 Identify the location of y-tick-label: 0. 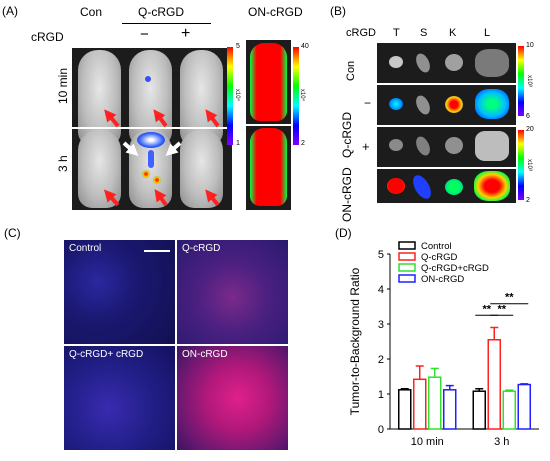
(381, 430).